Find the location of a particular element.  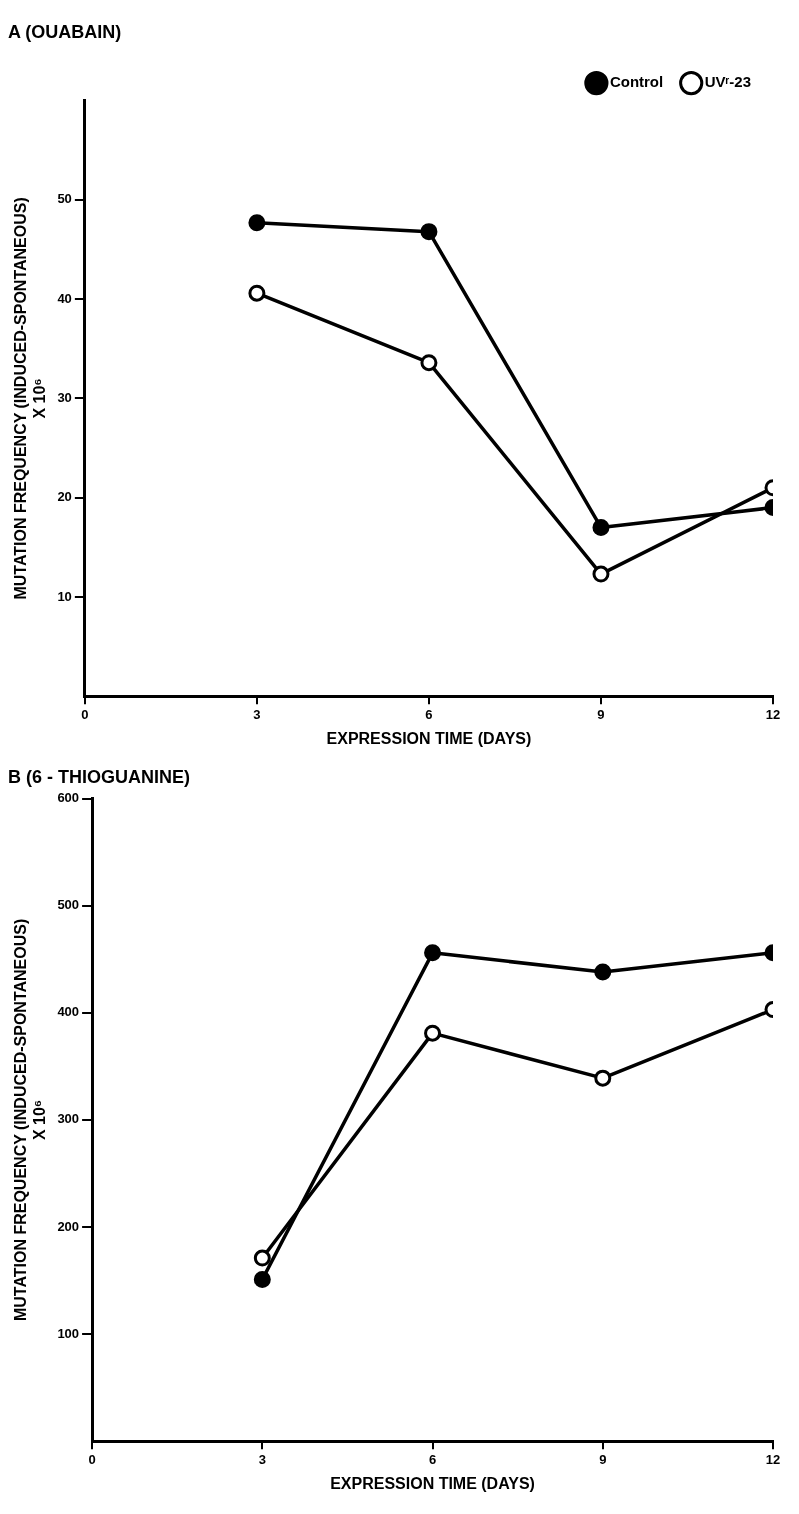

y-tick-label: 30 is located at coordinates (64, 397).